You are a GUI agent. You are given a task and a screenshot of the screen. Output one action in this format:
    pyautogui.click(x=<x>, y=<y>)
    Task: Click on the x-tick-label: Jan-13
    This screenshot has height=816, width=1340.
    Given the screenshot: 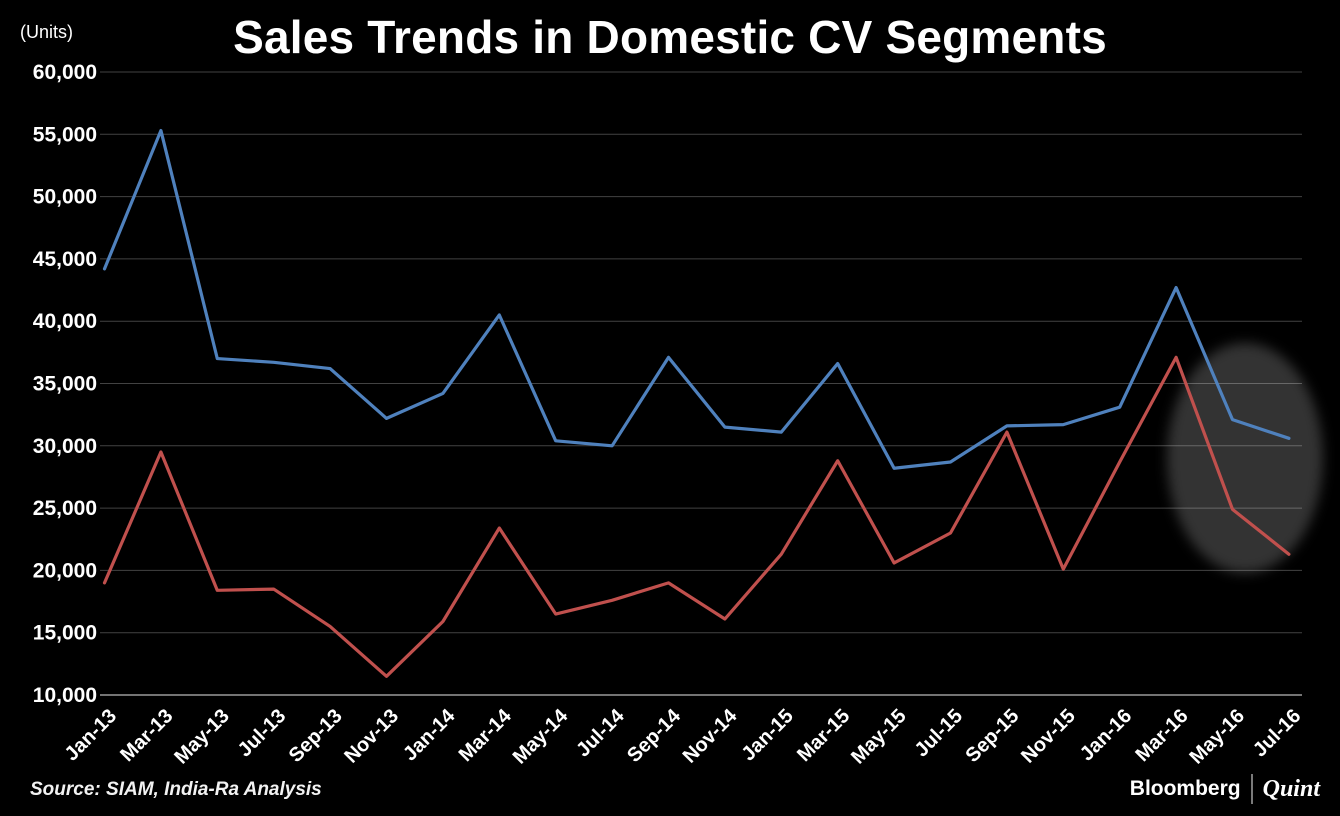 What is the action you would take?
    pyautogui.click(x=91, y=735)
    